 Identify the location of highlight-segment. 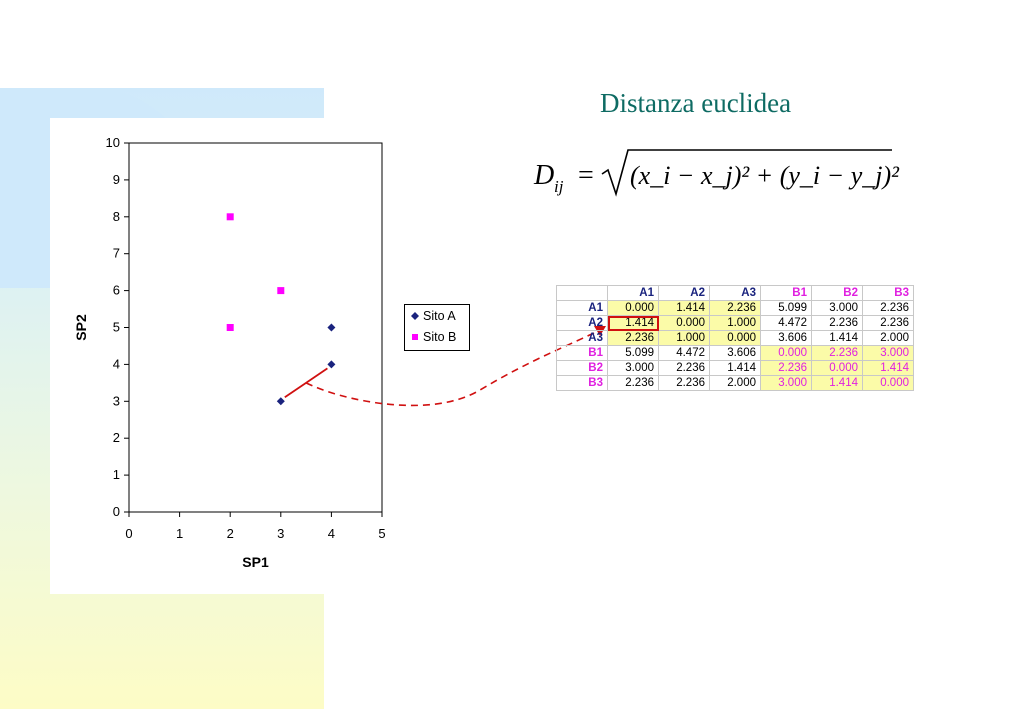
(306, 383).